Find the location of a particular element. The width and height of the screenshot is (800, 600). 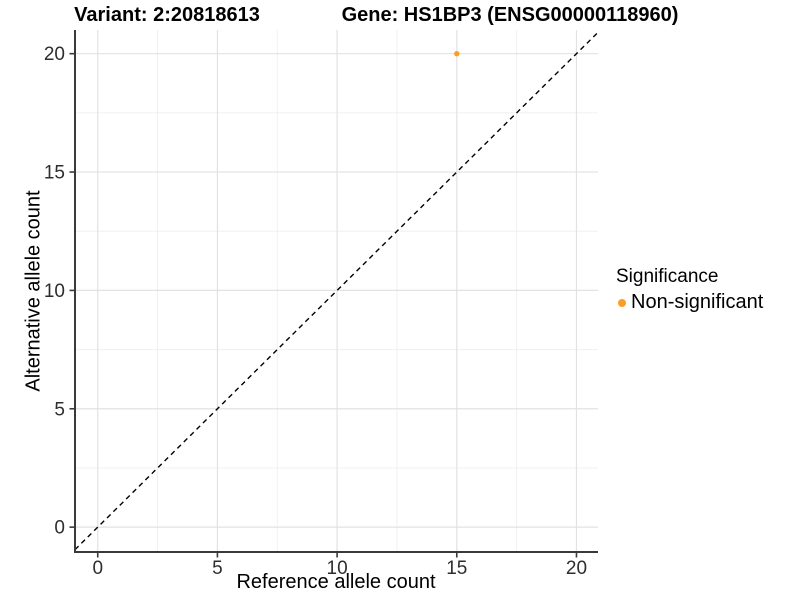

x-tick-label: 5 is located at coordinates (217, 568).